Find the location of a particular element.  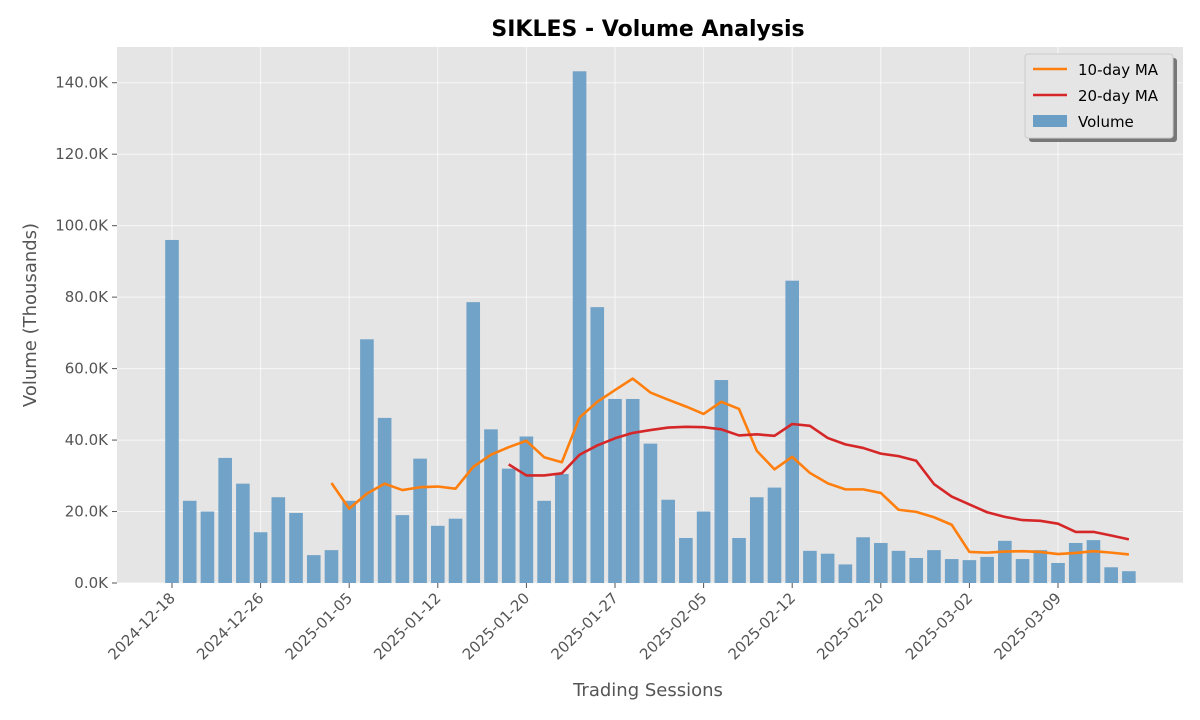

y-tick-label: 60.0K is located at coordinates (87, 369).